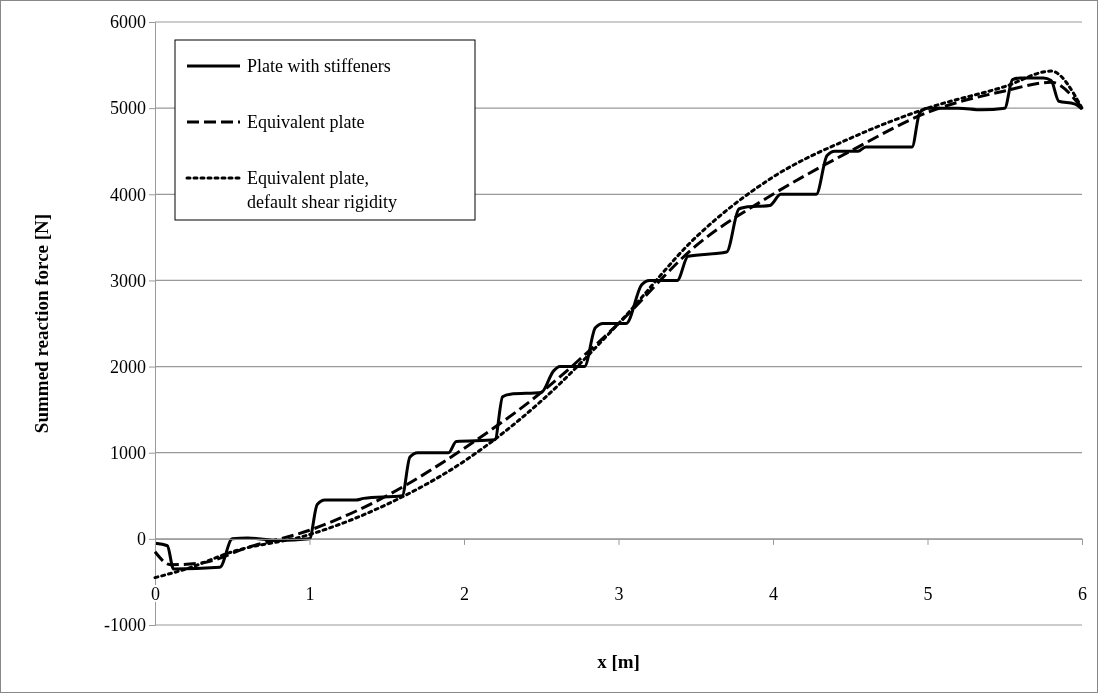 The image size is (1098, 693). Describe the element at coordinates (128, 194) in the screenshot. I see `y-tick-label: 4000` at that location.